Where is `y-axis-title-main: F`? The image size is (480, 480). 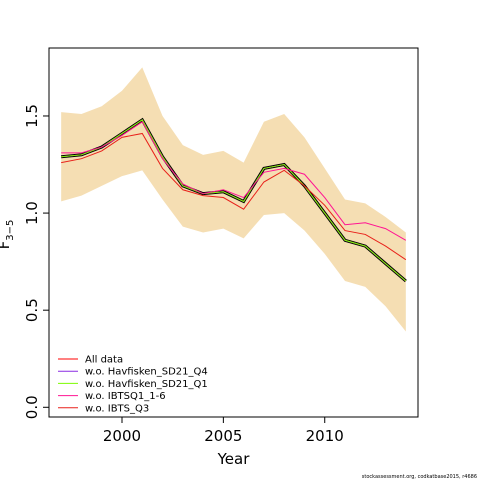
y-axis-title-main: F is located at coordinates (6, 245).